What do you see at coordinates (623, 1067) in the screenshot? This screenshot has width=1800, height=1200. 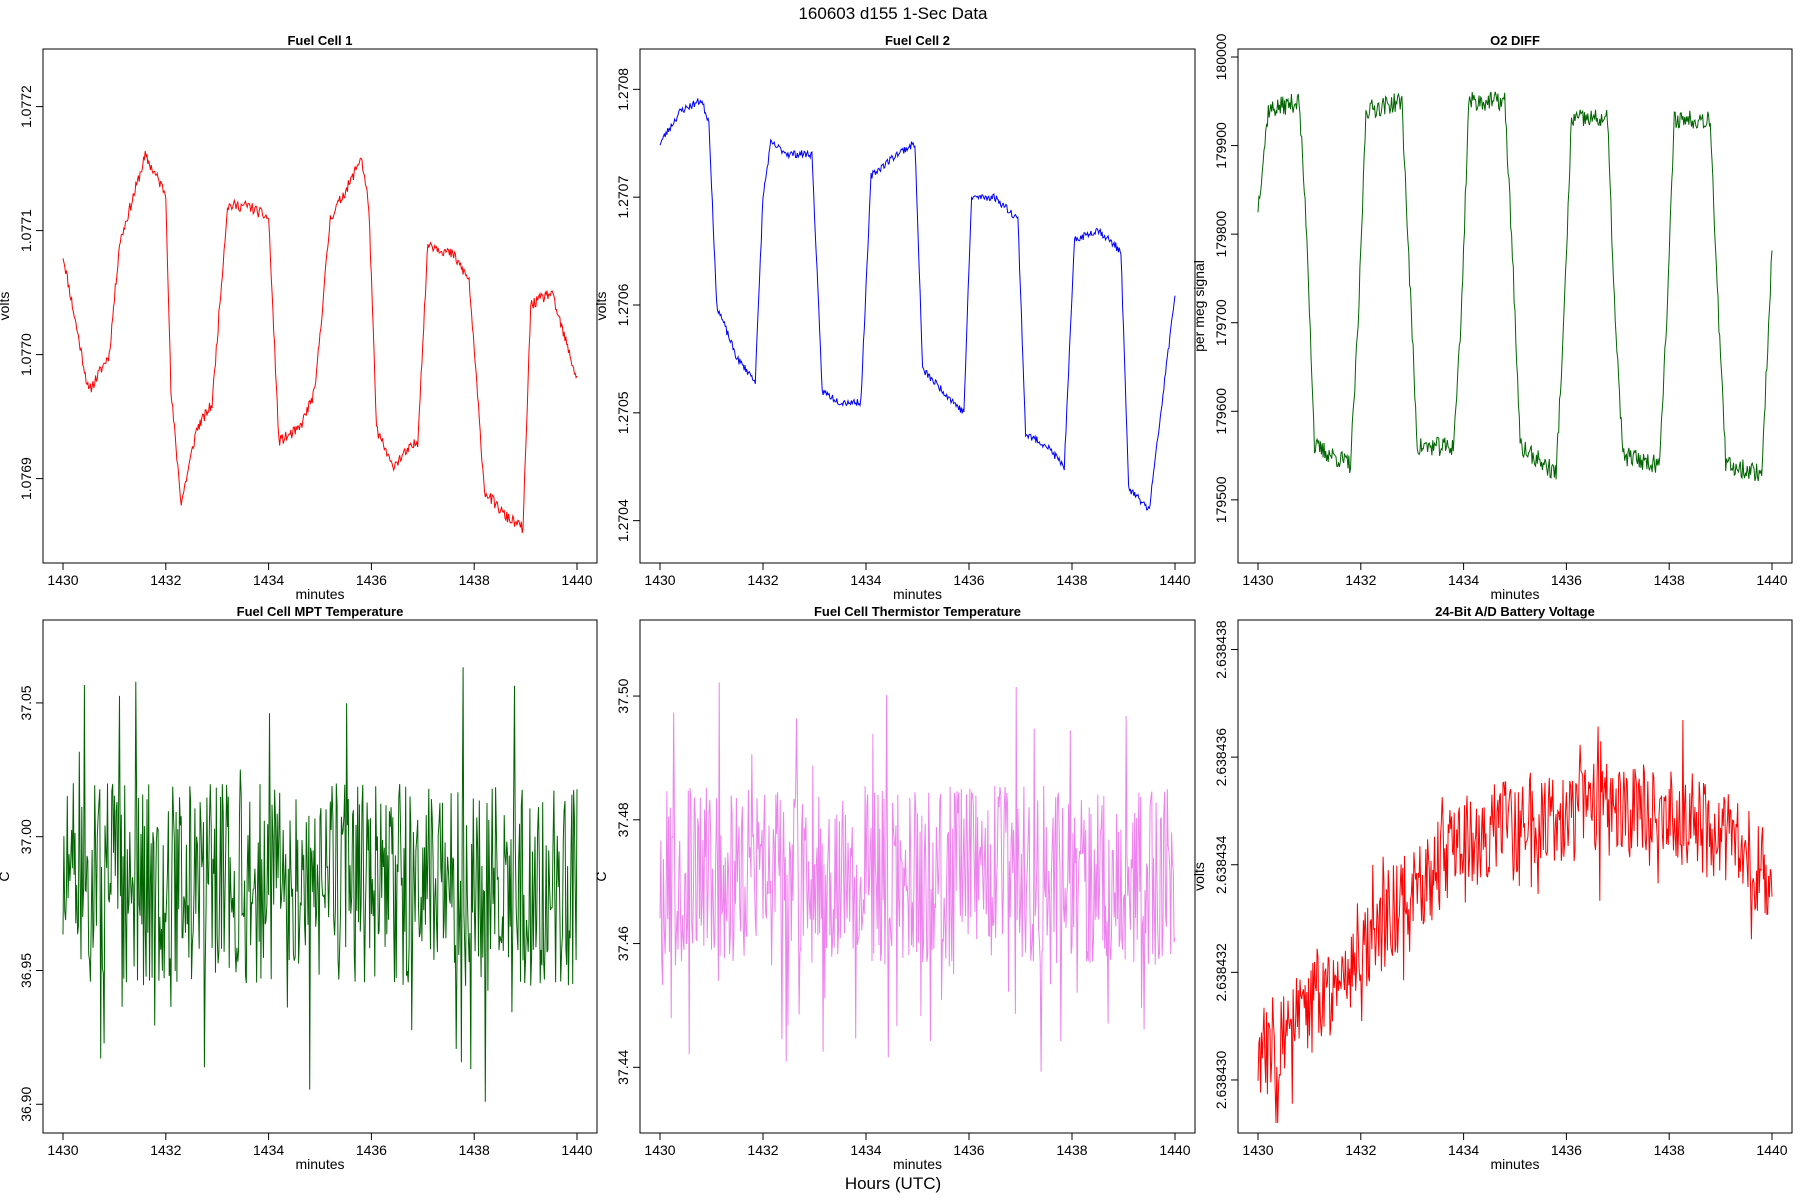 I see `y-tick-label: 37.44` at bounding box center [623, 1067].